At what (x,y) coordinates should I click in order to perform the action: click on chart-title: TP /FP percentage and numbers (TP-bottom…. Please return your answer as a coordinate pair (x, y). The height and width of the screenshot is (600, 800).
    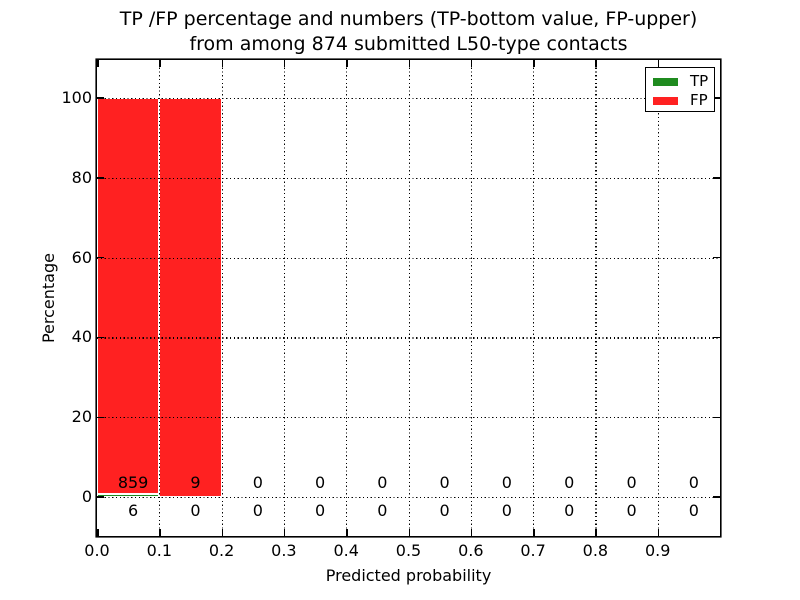
    Looking at the image, I should click on (408, 32).